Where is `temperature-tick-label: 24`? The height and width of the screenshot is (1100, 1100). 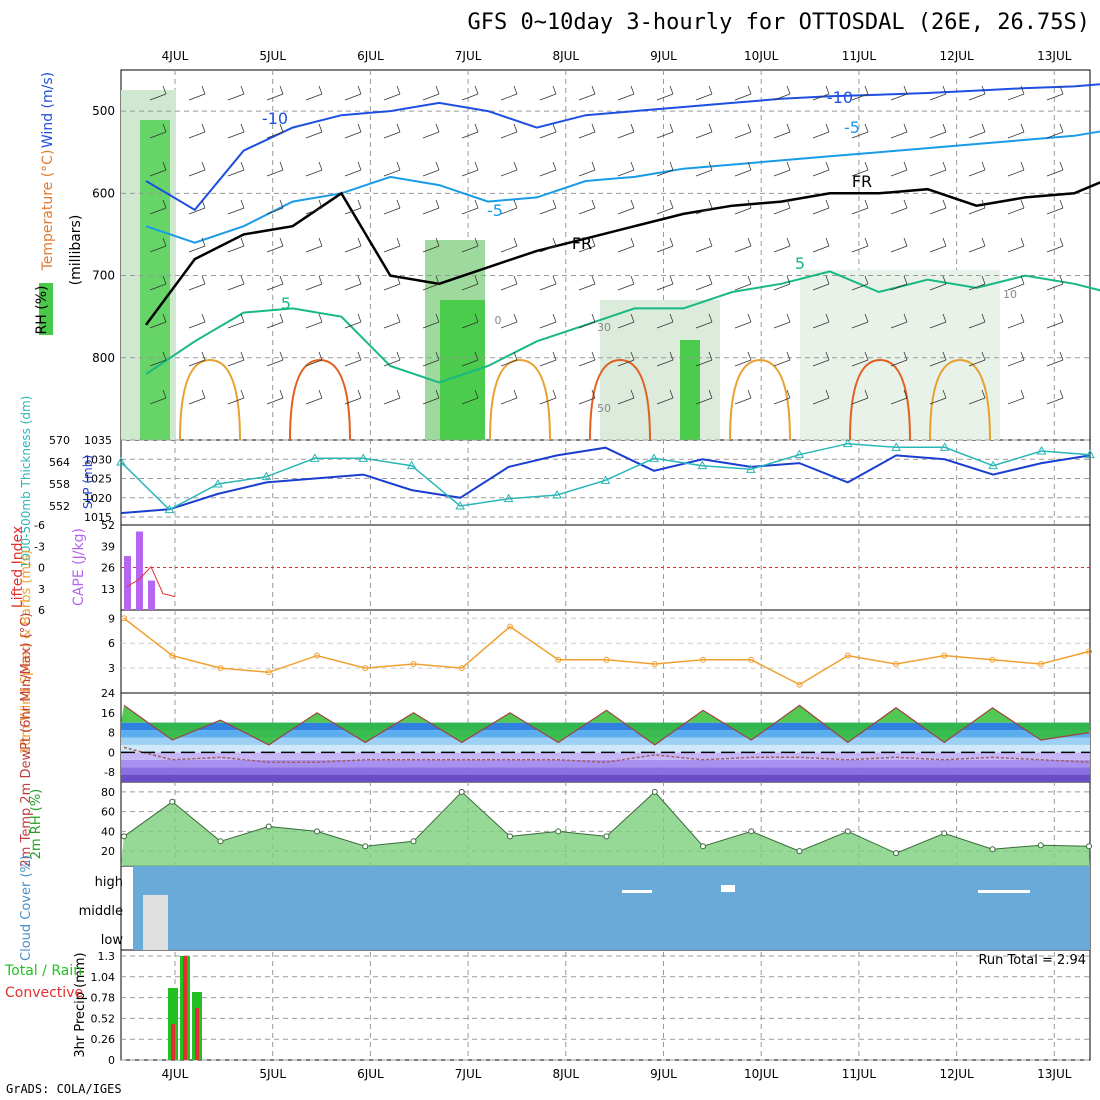
temperature-tick-label: 24 is located at coordinates (108, 693).